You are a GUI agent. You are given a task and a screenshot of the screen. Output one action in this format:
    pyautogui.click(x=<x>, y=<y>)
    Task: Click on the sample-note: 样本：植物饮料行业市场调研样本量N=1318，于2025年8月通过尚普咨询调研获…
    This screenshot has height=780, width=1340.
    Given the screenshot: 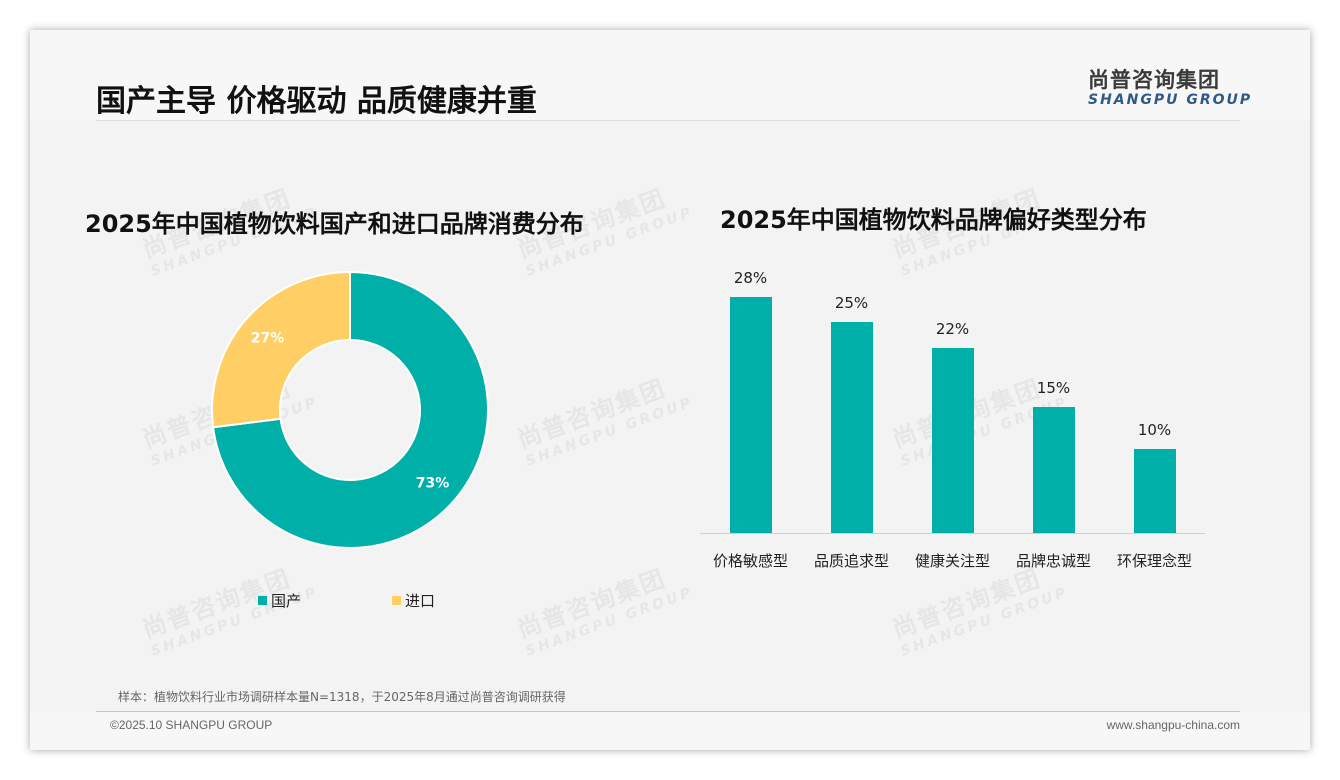 What is the action you would take?
    pyautogui.click(x=342, y=697)
    